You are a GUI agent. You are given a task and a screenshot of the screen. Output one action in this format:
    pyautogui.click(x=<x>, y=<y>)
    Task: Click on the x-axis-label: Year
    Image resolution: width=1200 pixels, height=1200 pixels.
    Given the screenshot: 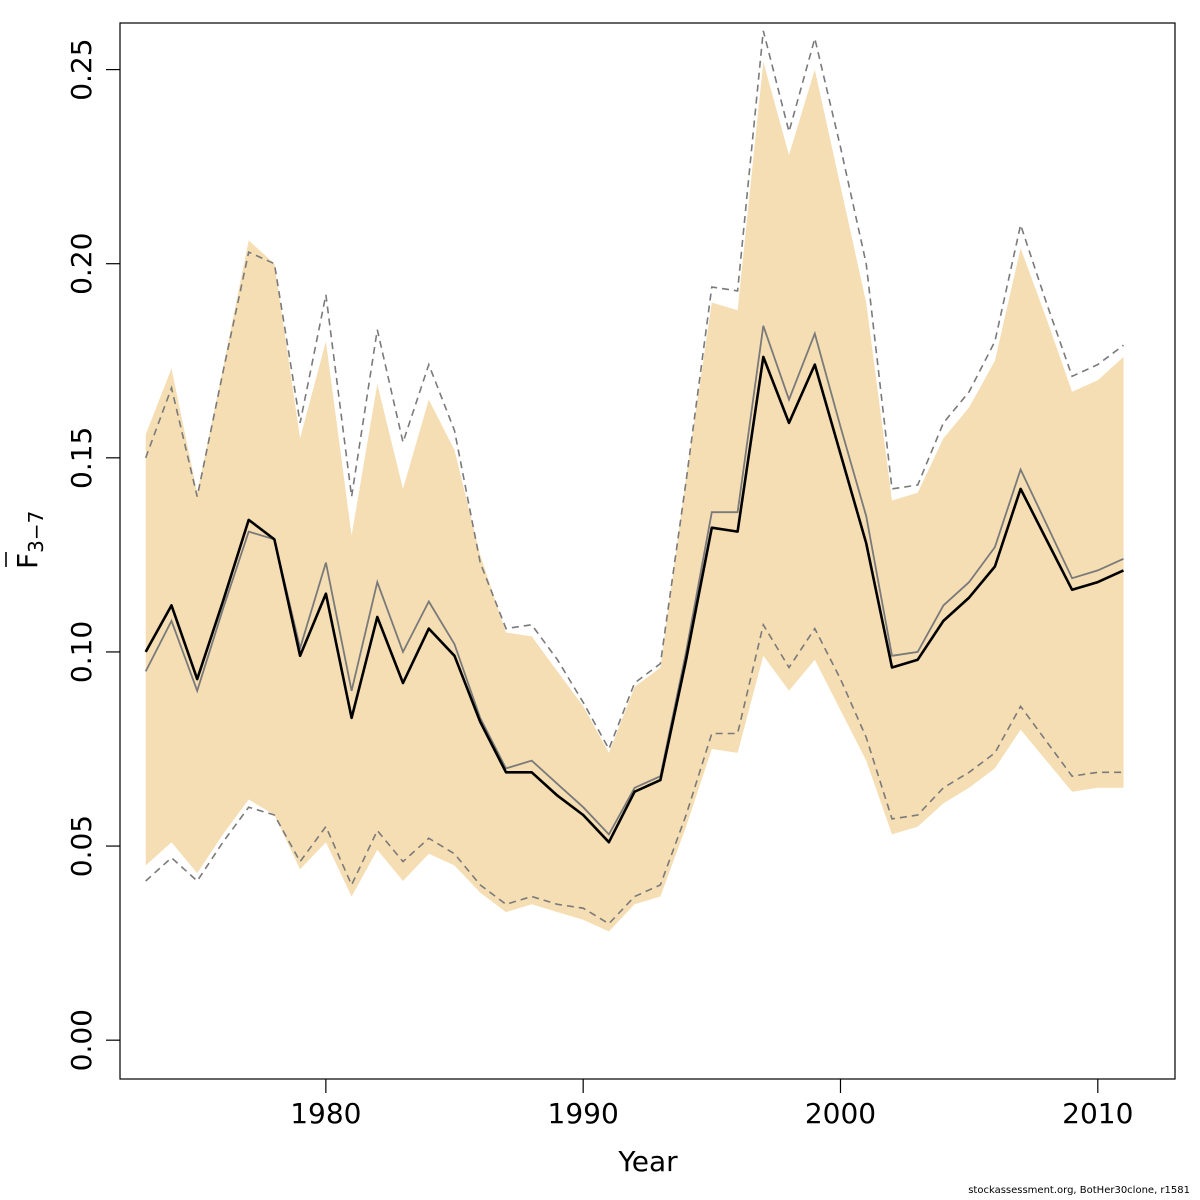 What is the action you would take?
    pyautogui.click(x=647, y=1161)
    